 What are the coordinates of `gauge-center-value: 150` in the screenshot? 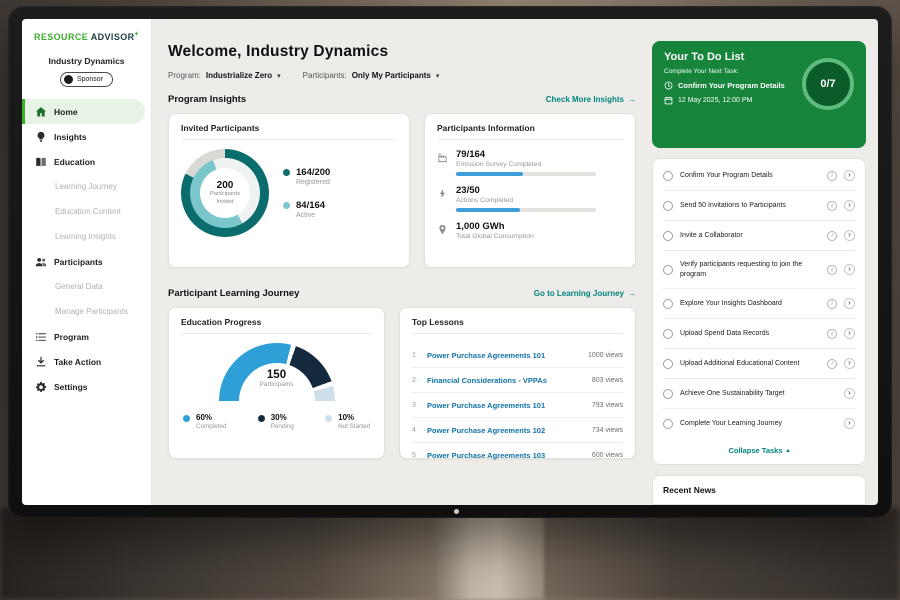 It's located at (276, 375).